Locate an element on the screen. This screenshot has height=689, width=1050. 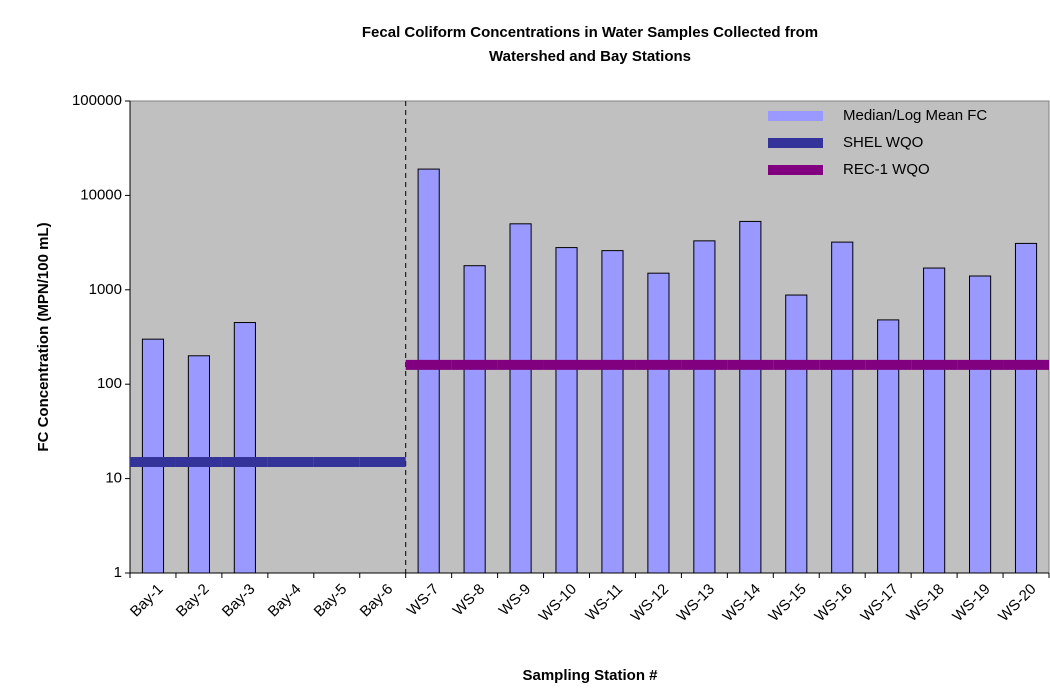
legend-label: Median/Log Mean FC is located at coordinates (915, 115).